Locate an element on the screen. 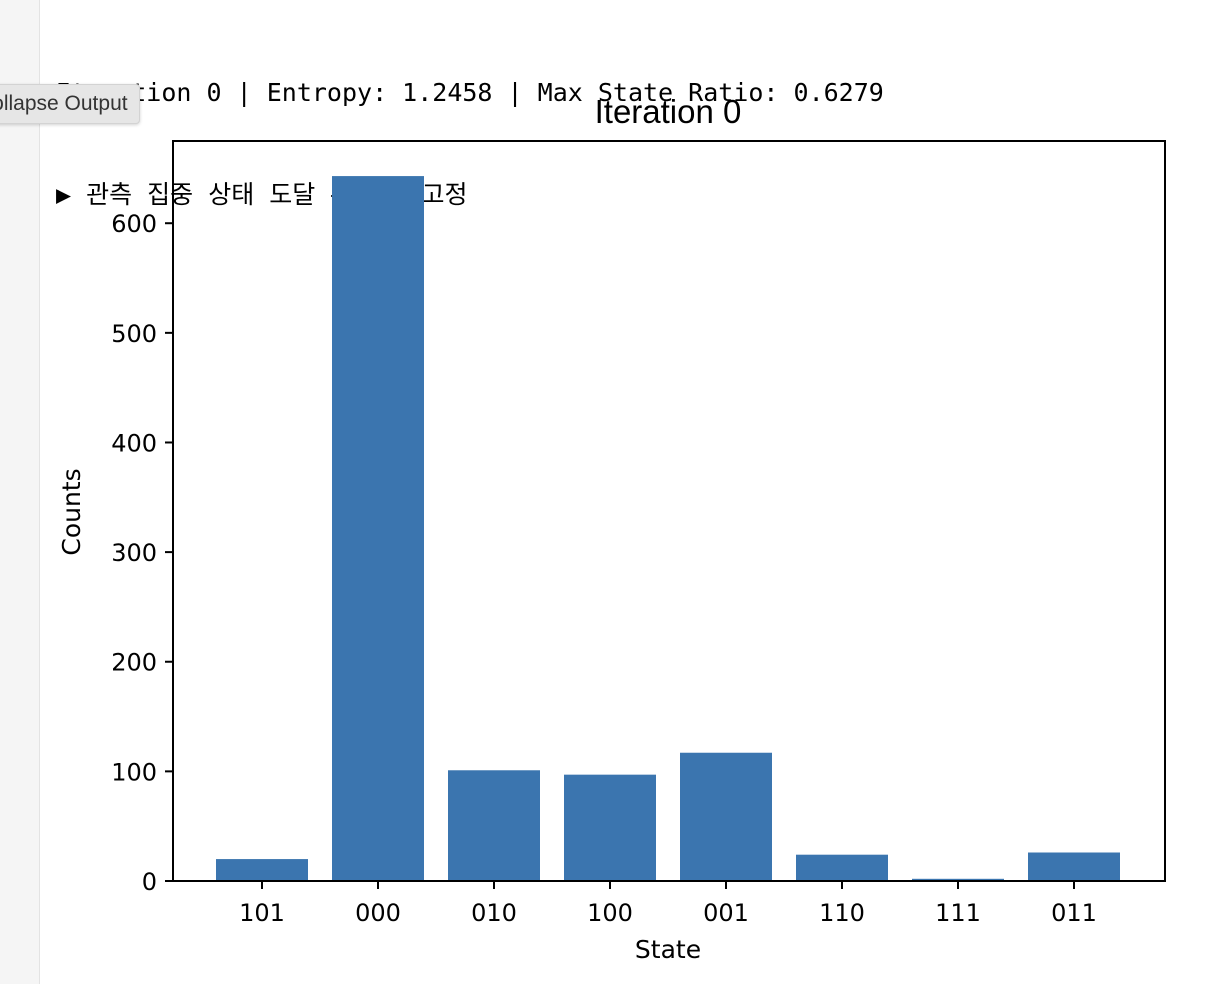 The height and width of the screenshot is (984, 1210). x-tick-label: 110 is located at coordinates (842, 913).